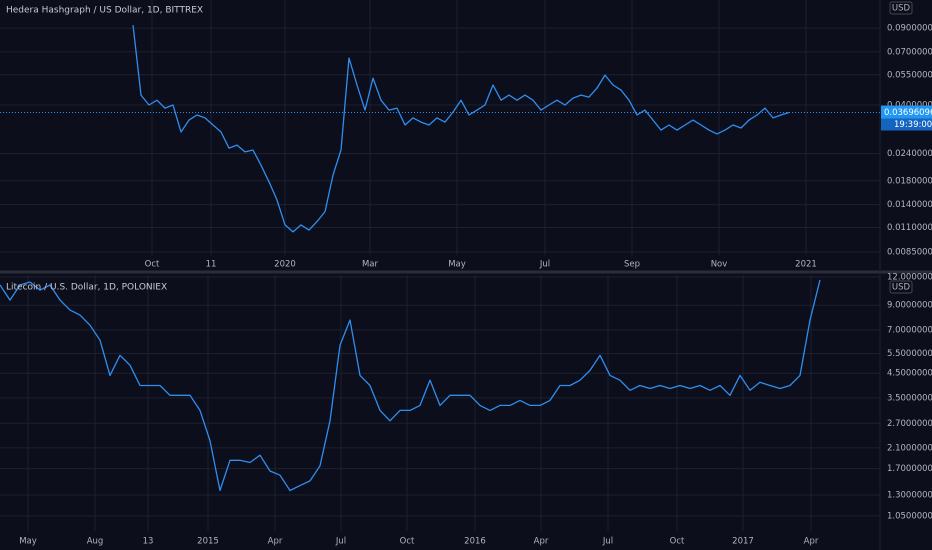 This screenshot has height=550, width=932. I want to click on x-tick-label: 11, so click(211, 265).